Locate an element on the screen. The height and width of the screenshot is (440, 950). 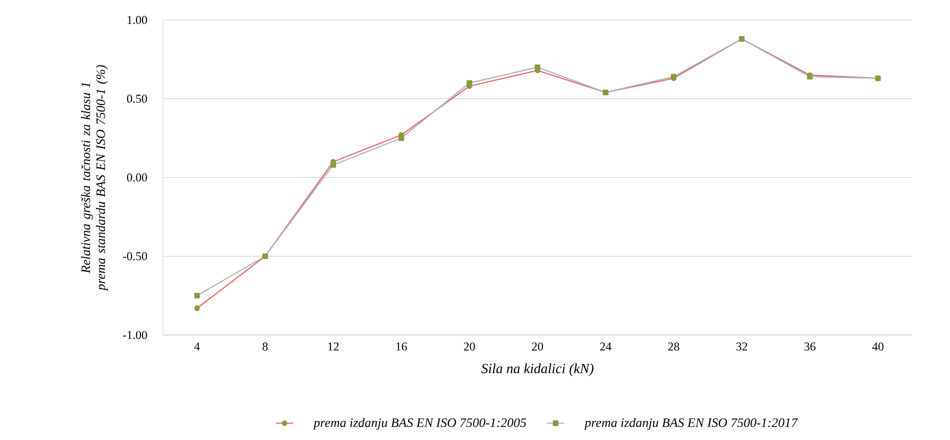
legend-label: prema izdanju BAS EN ISO 7500-1:2017 is located at coordinates (691, 424).